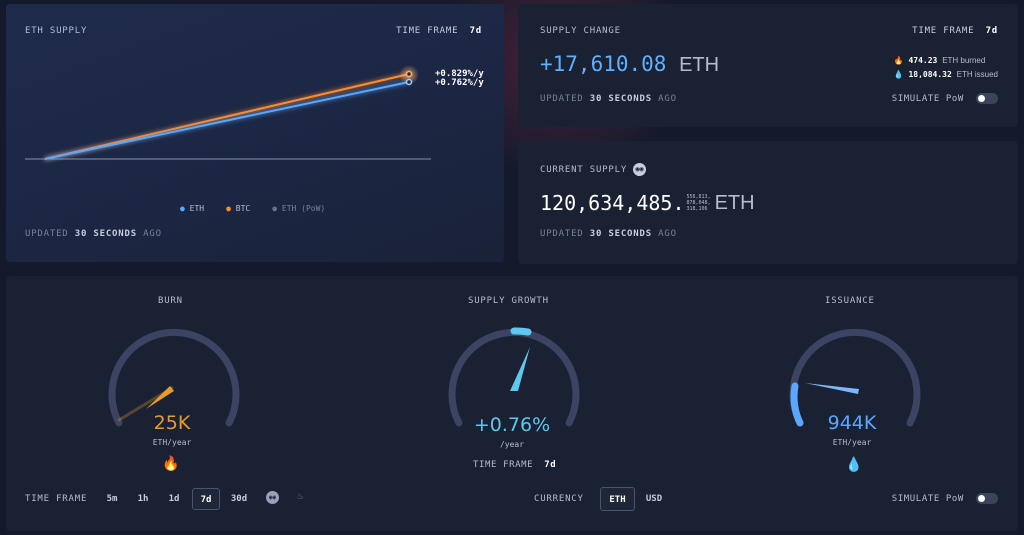 The width and height of the screenshot is (1024, 535). What do you see at coordinates (239, 499) in the screenshot?
I see `timeframe-30d-button: 30d` at bounding box center [239, 499].